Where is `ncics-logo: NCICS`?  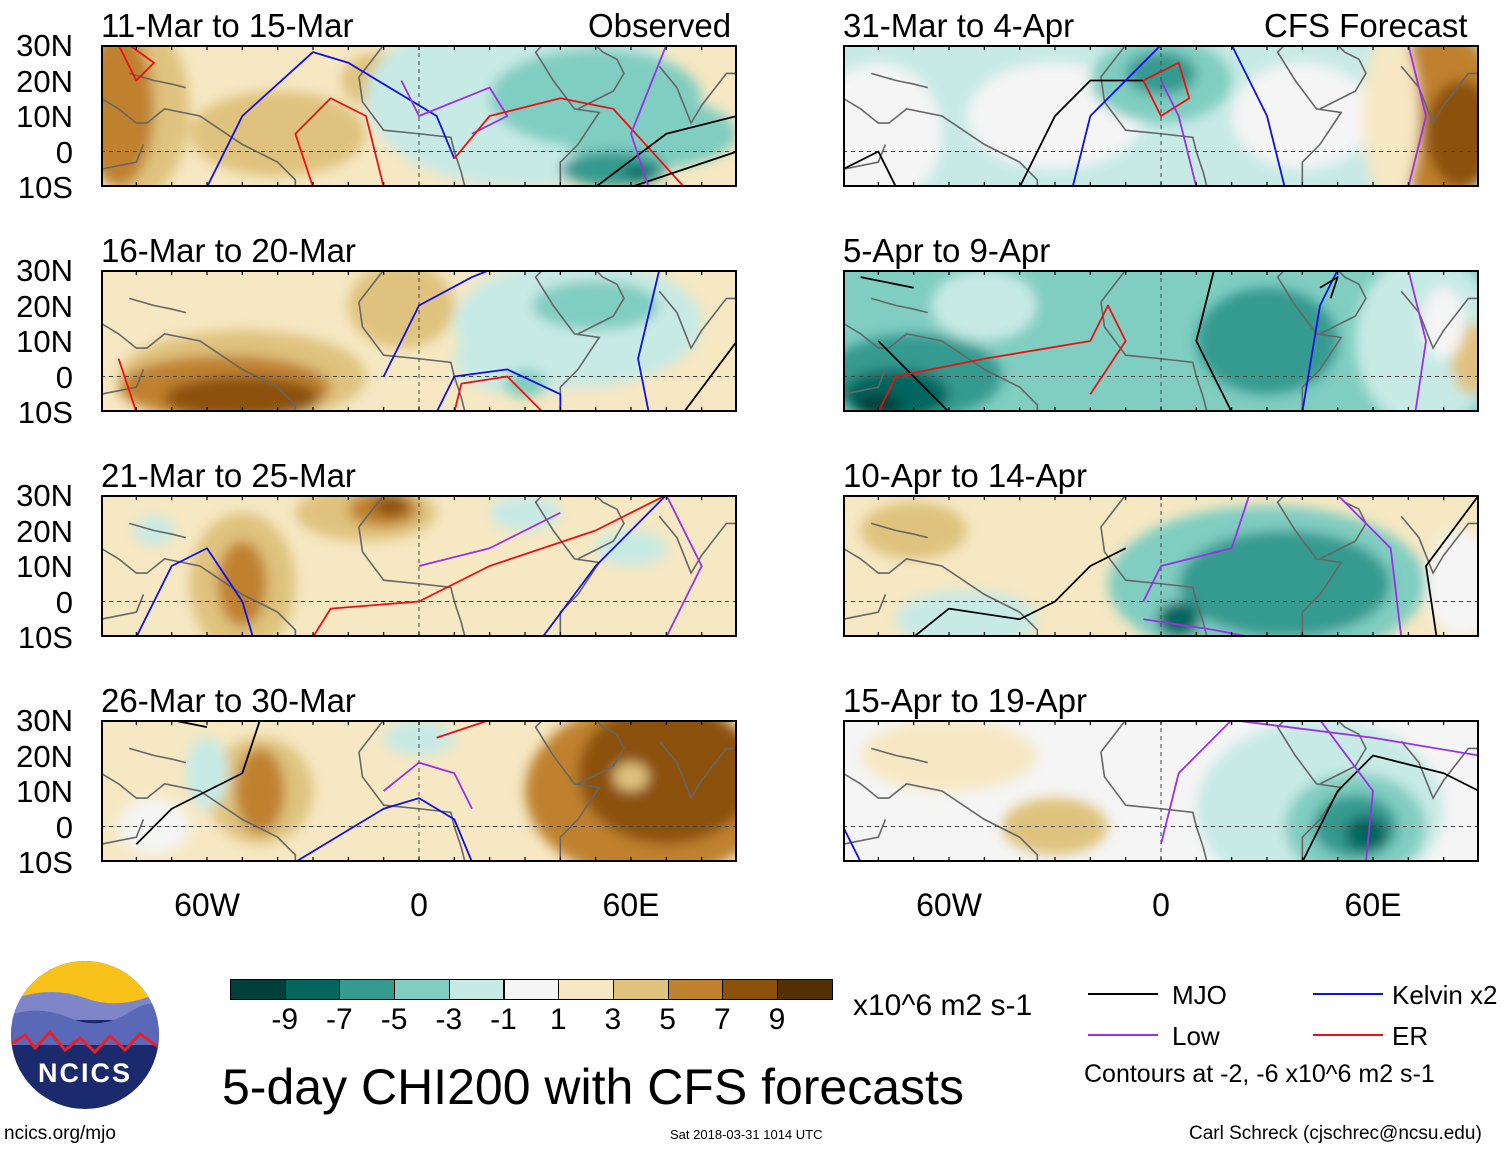
ncics-logo: NCICS is located at coordinates (85, 1035).